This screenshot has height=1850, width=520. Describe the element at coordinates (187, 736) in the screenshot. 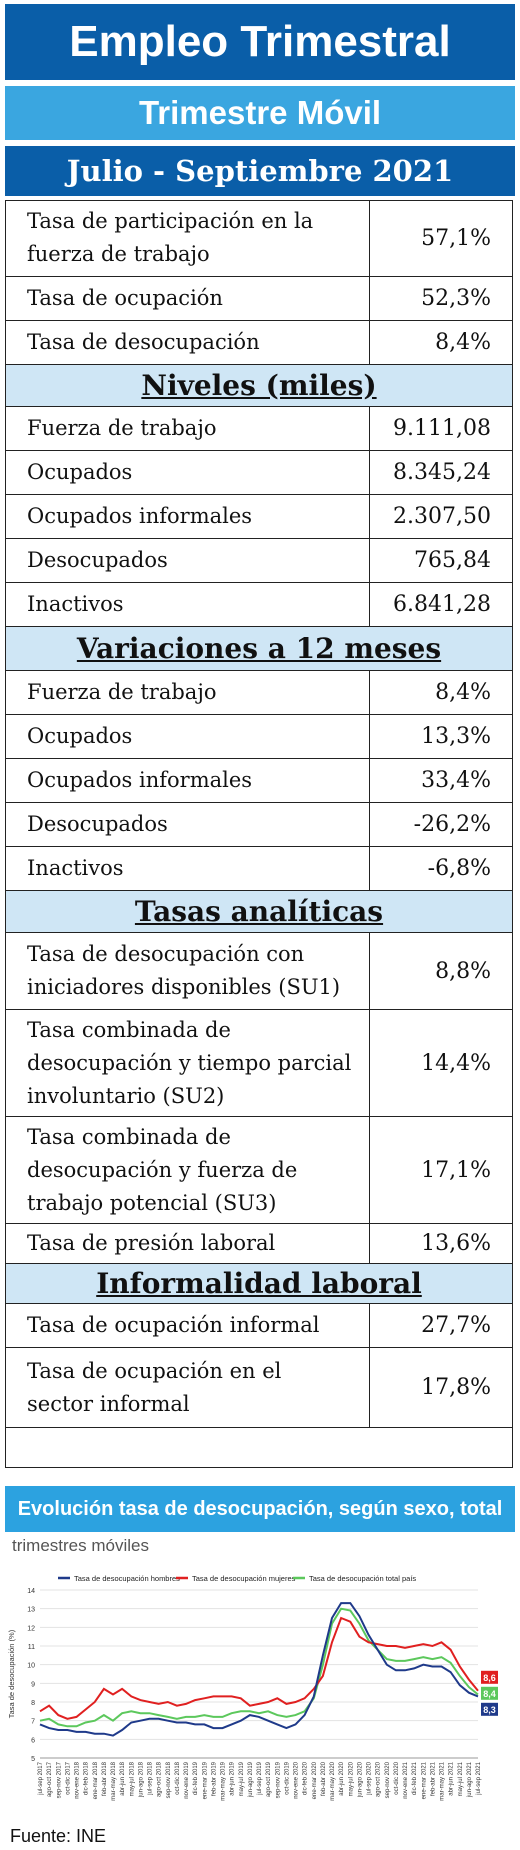

I see `row-label: Ocupados` at that location.